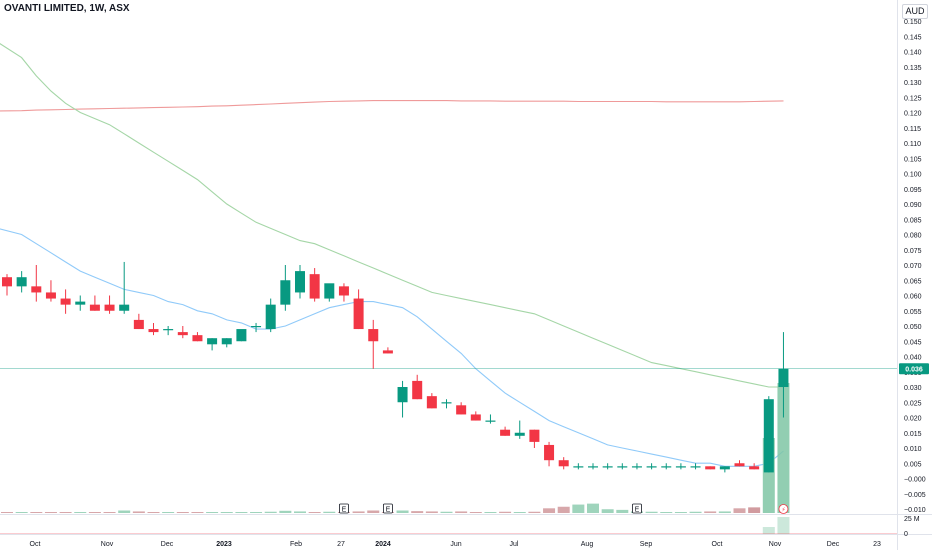 This screenshot has width=932, height=550. I want to click on flash-icon, so click(783, 509).